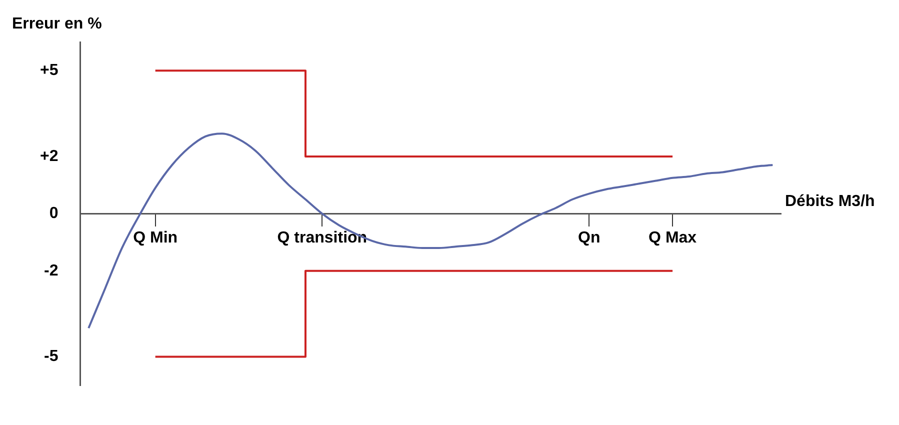 The image size is (899, 425). What do you see at coordinates (53, 213) in the screenshot?
I see `y-tick-label: 0` at bounding box center [53, 213].